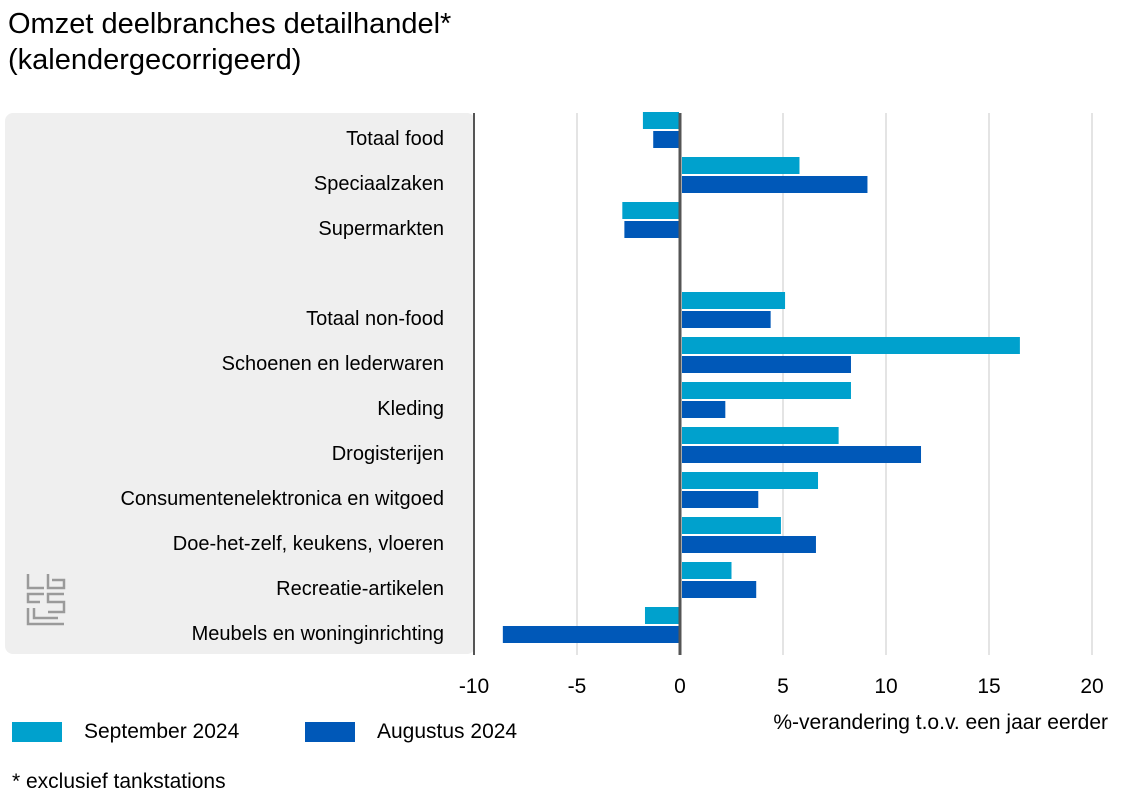  What do you see at coordinates (333, 364) in the screenshot?
I see `category-label: Schoenen en lederwaren` at bounding box center [333, 364].